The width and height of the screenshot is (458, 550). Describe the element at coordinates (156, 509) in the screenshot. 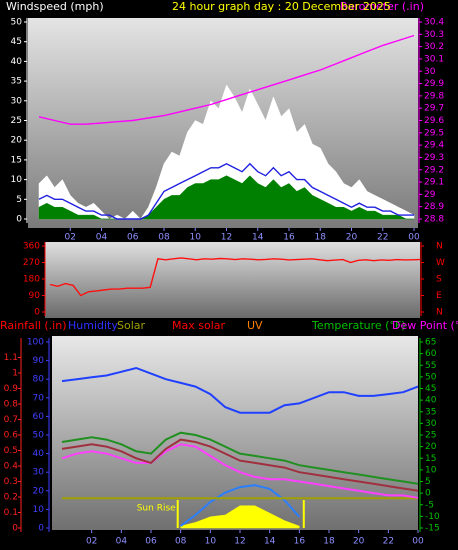

I see `annotation: Sun Rise` at that location.